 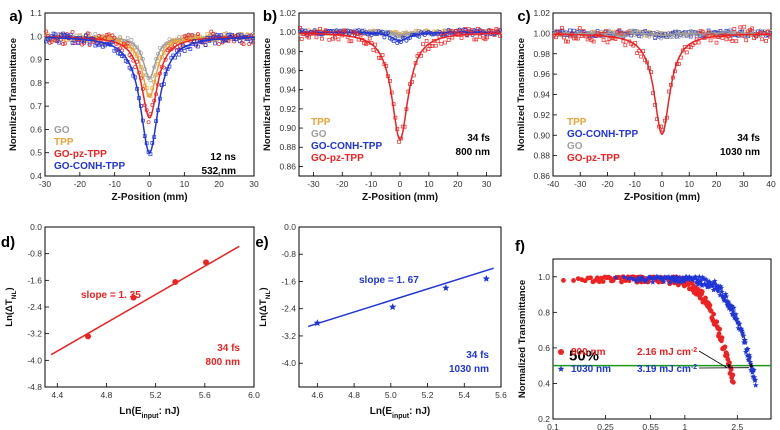 What do you see at coordinates (15, 16) in the screenshot?
I see `panel-label: a)` at bounding box center [15, 16].